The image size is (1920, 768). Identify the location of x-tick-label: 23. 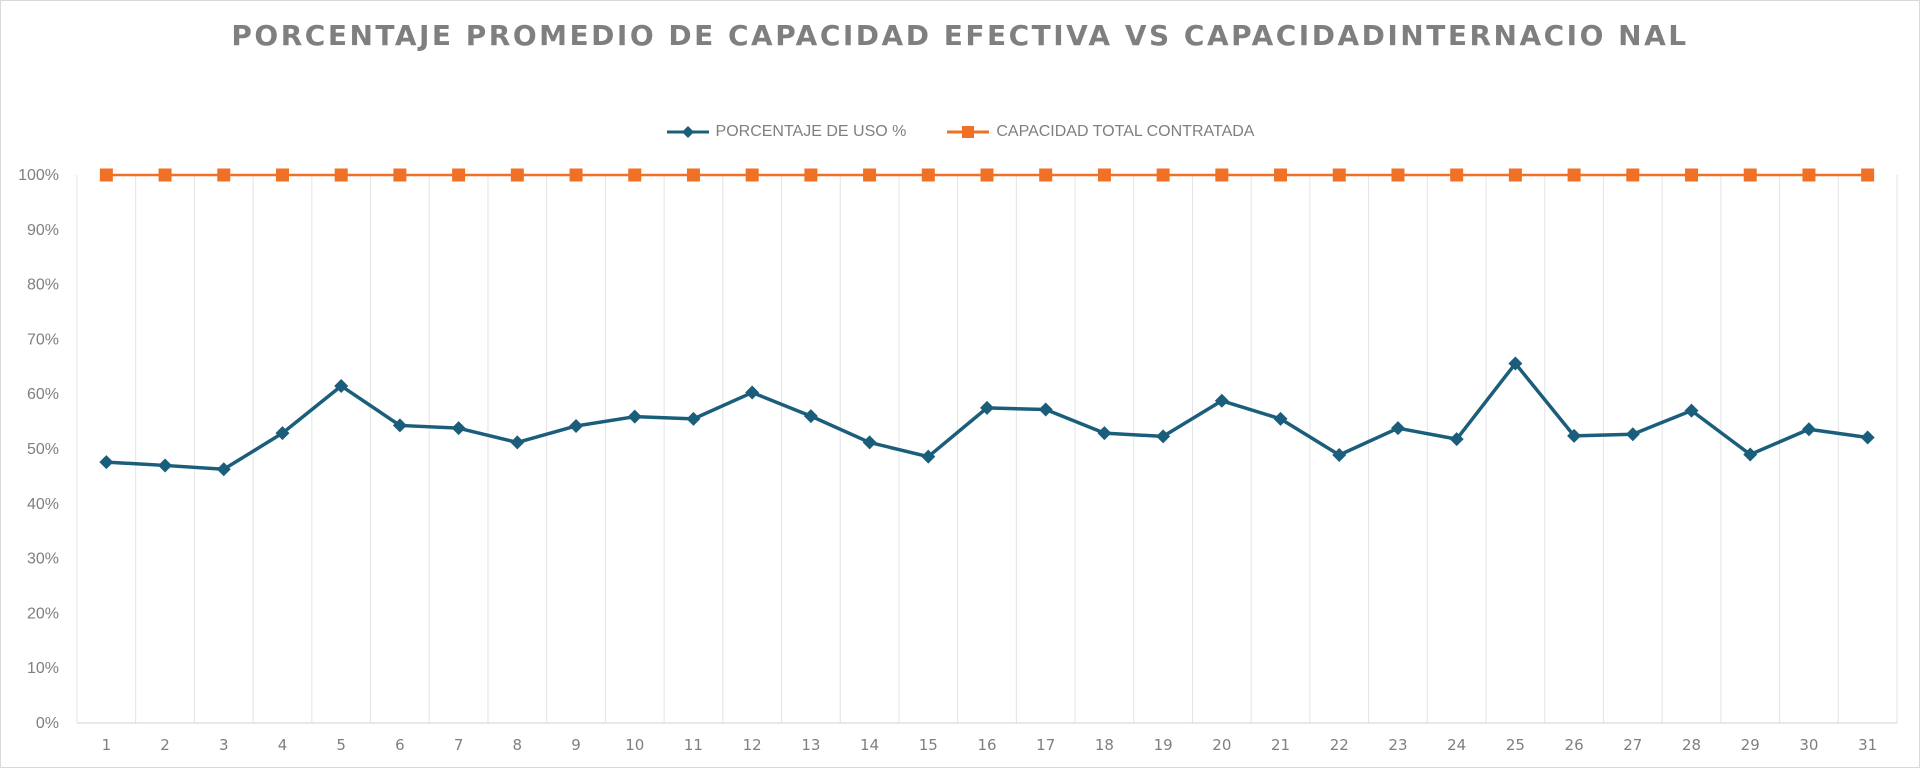
(1397, 745).